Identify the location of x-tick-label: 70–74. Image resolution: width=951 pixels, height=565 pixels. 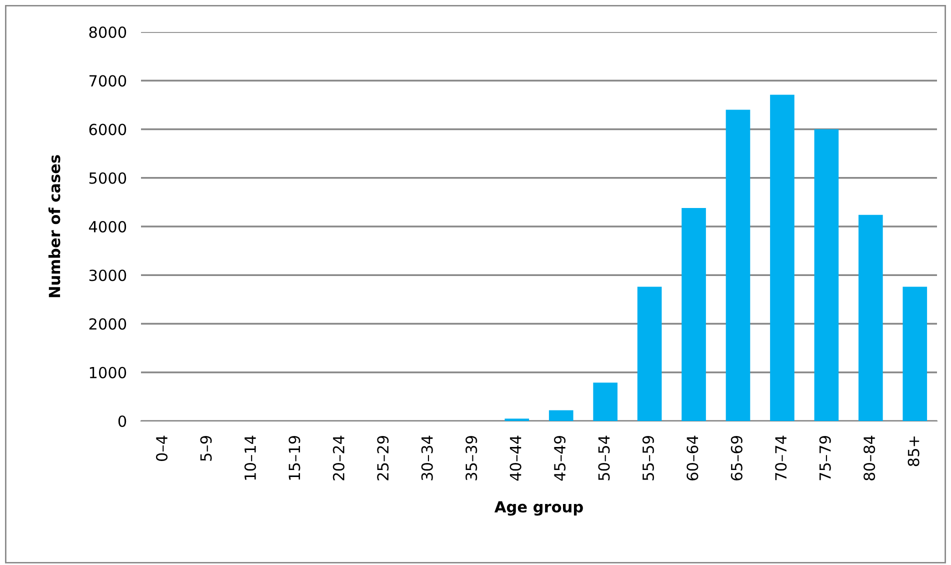
(781, 458).